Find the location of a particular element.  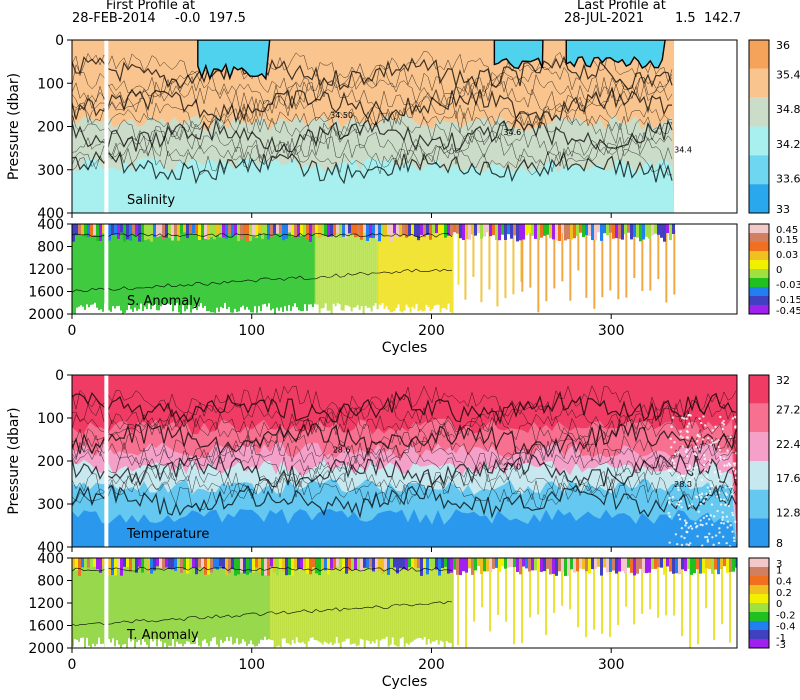

y-tick-label: 0 is located at coordinates (59, 41).